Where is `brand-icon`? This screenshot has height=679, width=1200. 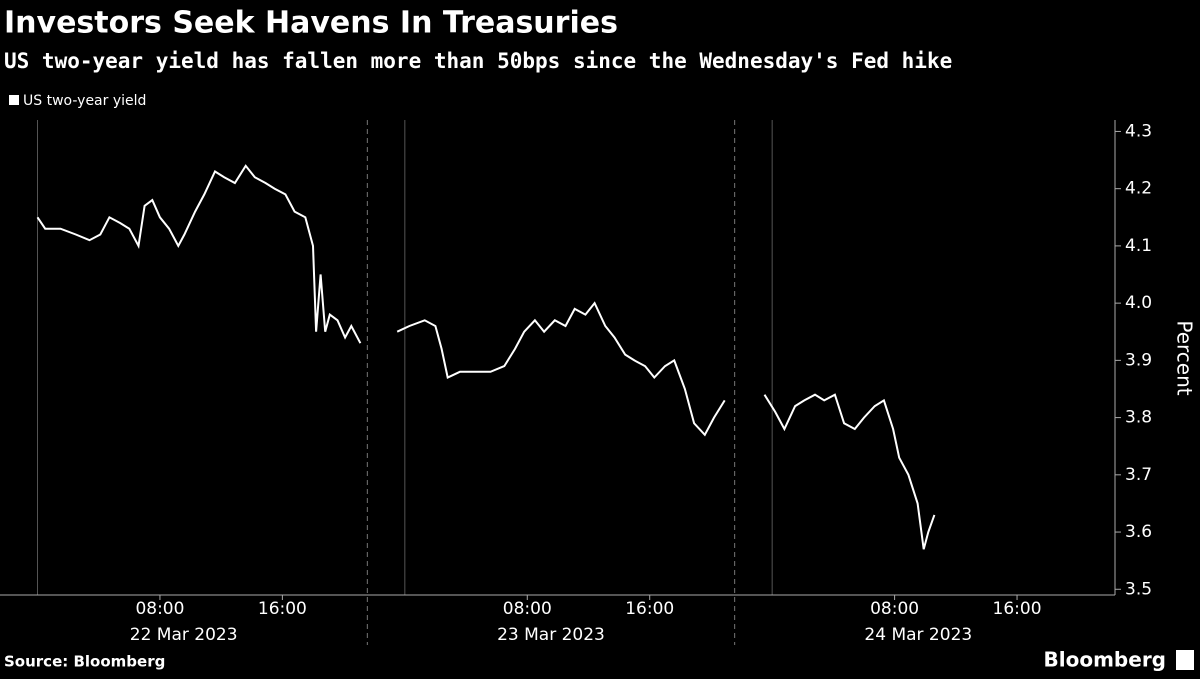 brand-icon is located at coordinates (1185, 660).